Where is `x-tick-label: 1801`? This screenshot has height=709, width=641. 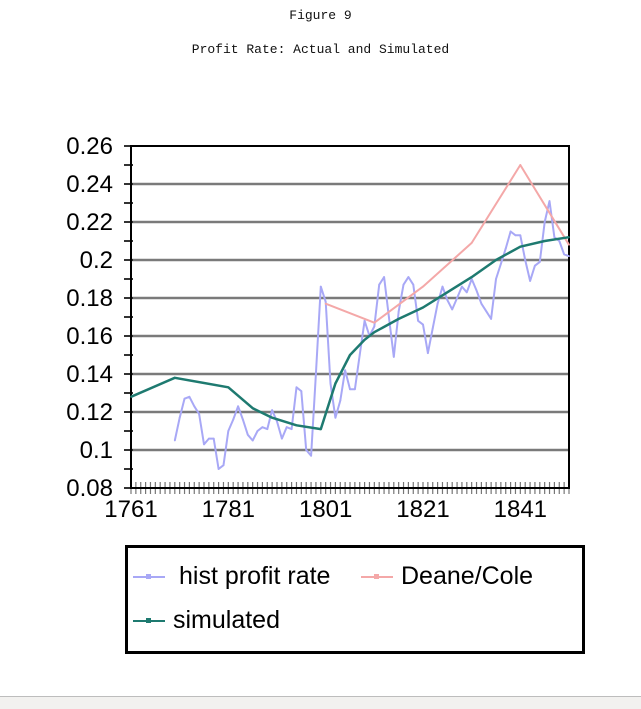 x-tick-label: 1801 is located at coordinates (325, 509).